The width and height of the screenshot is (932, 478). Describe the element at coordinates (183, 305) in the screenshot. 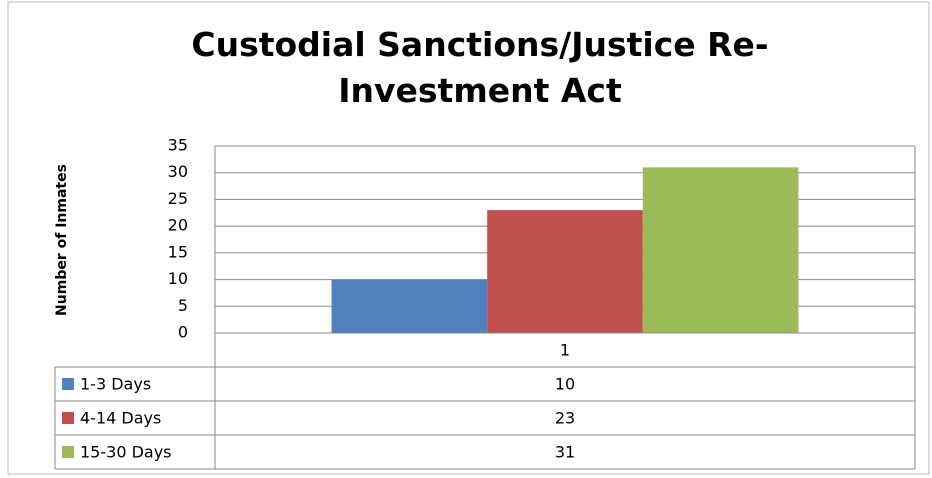

I see `y-tick-label: 5` at that location.